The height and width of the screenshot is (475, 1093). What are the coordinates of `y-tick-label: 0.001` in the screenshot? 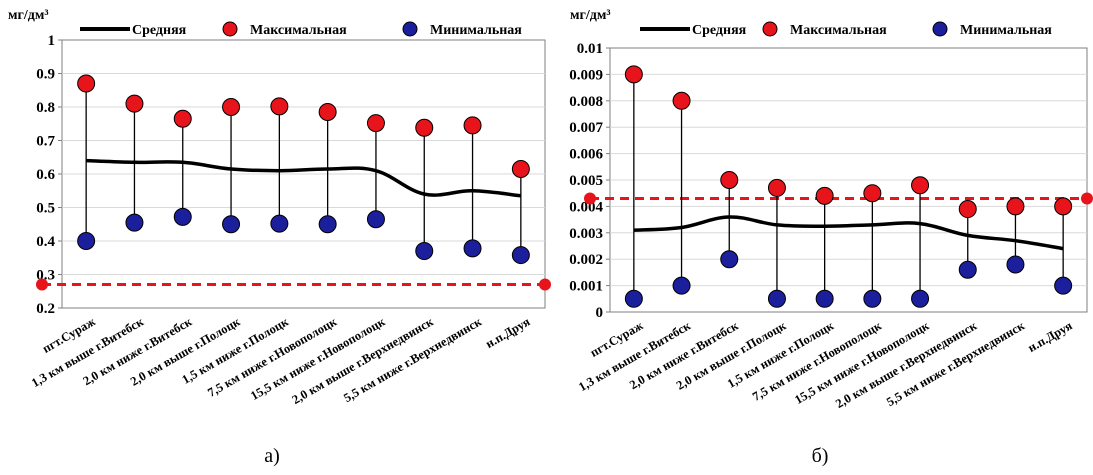 It's located at (586, 287).